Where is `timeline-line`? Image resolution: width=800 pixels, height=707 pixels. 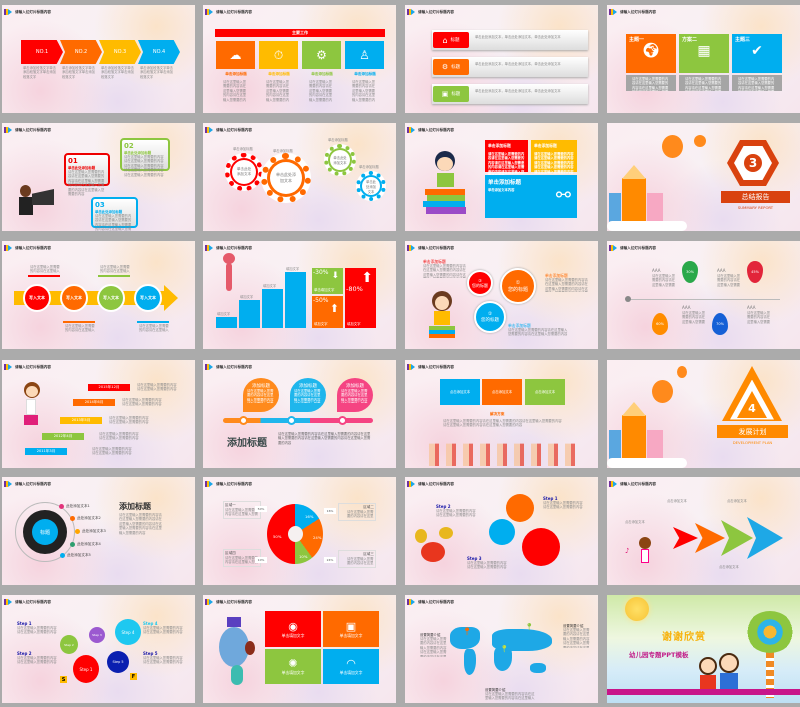 timeline-line is located at coordinates (704, 299).